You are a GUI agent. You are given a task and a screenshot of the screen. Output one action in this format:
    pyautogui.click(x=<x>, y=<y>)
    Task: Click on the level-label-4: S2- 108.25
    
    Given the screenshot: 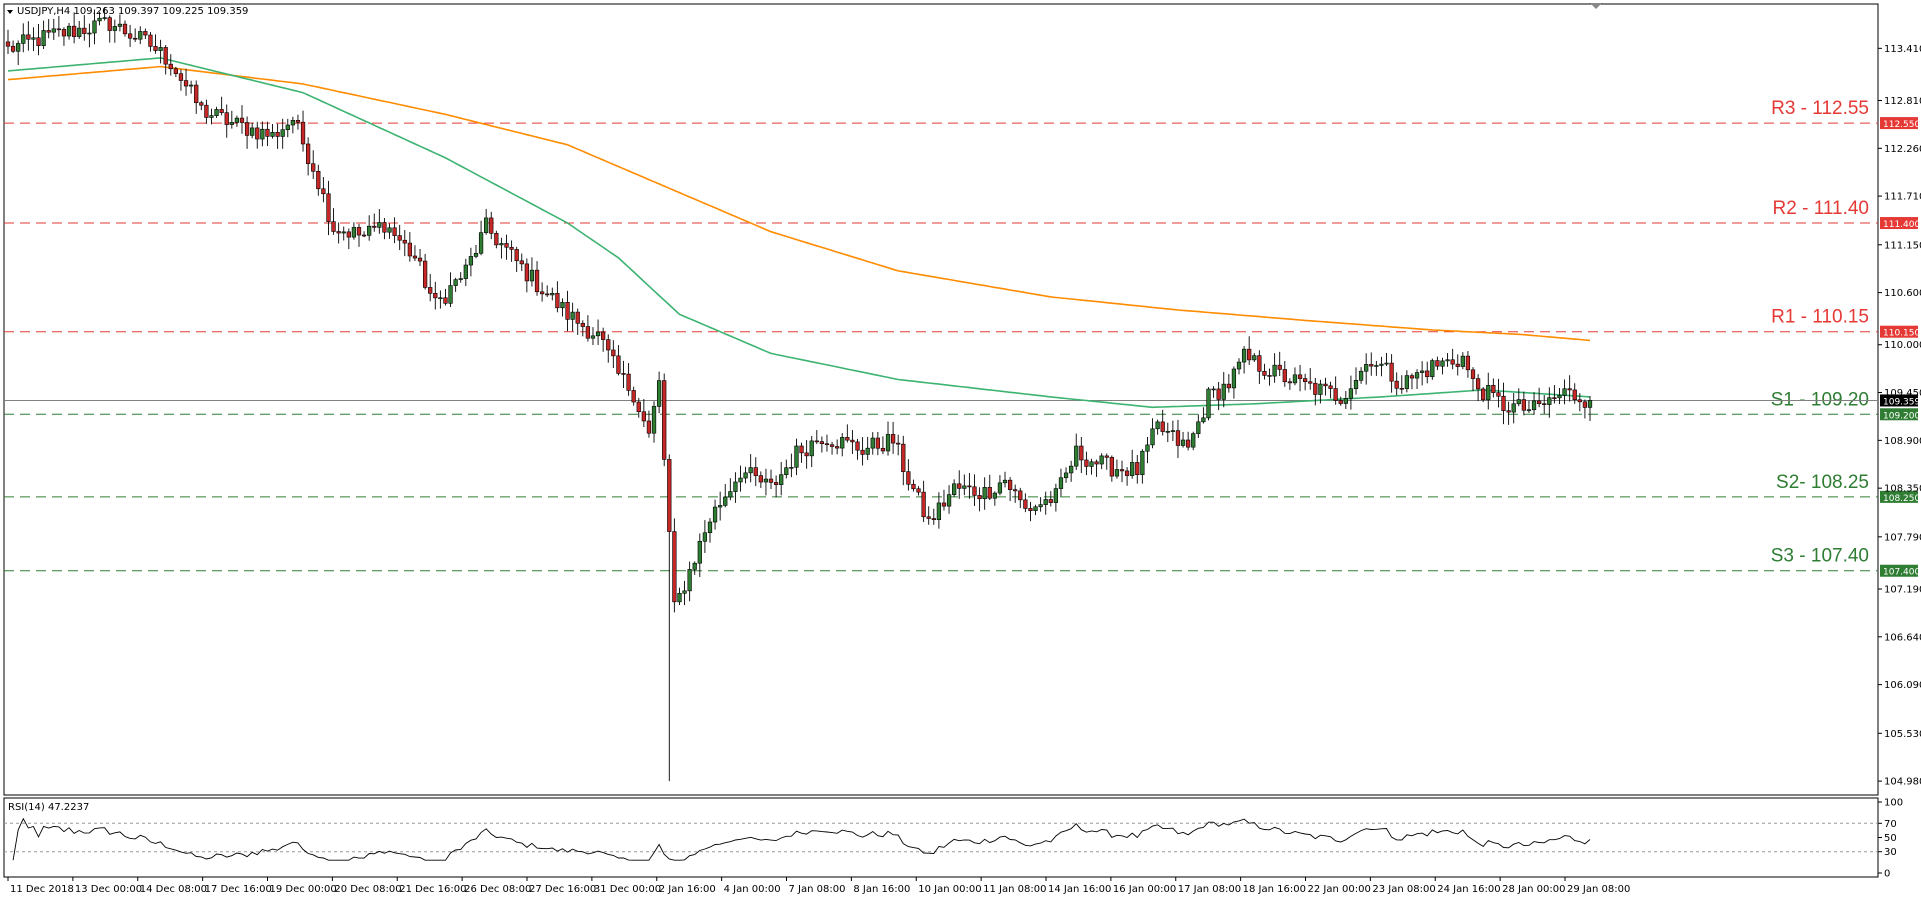 What is the action you would take?
    pyautogui.click(x=1822, y=482)
    